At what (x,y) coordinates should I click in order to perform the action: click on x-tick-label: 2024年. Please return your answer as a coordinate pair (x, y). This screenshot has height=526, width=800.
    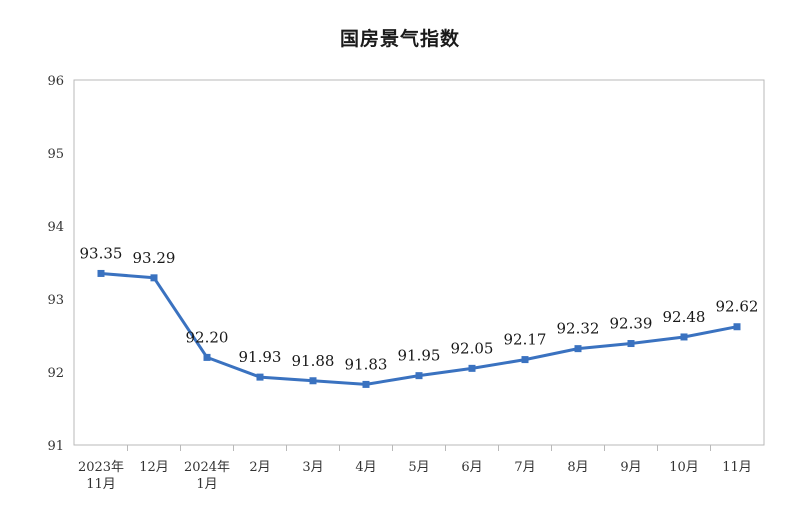
    Looking at the image, I should click on (207, 467).